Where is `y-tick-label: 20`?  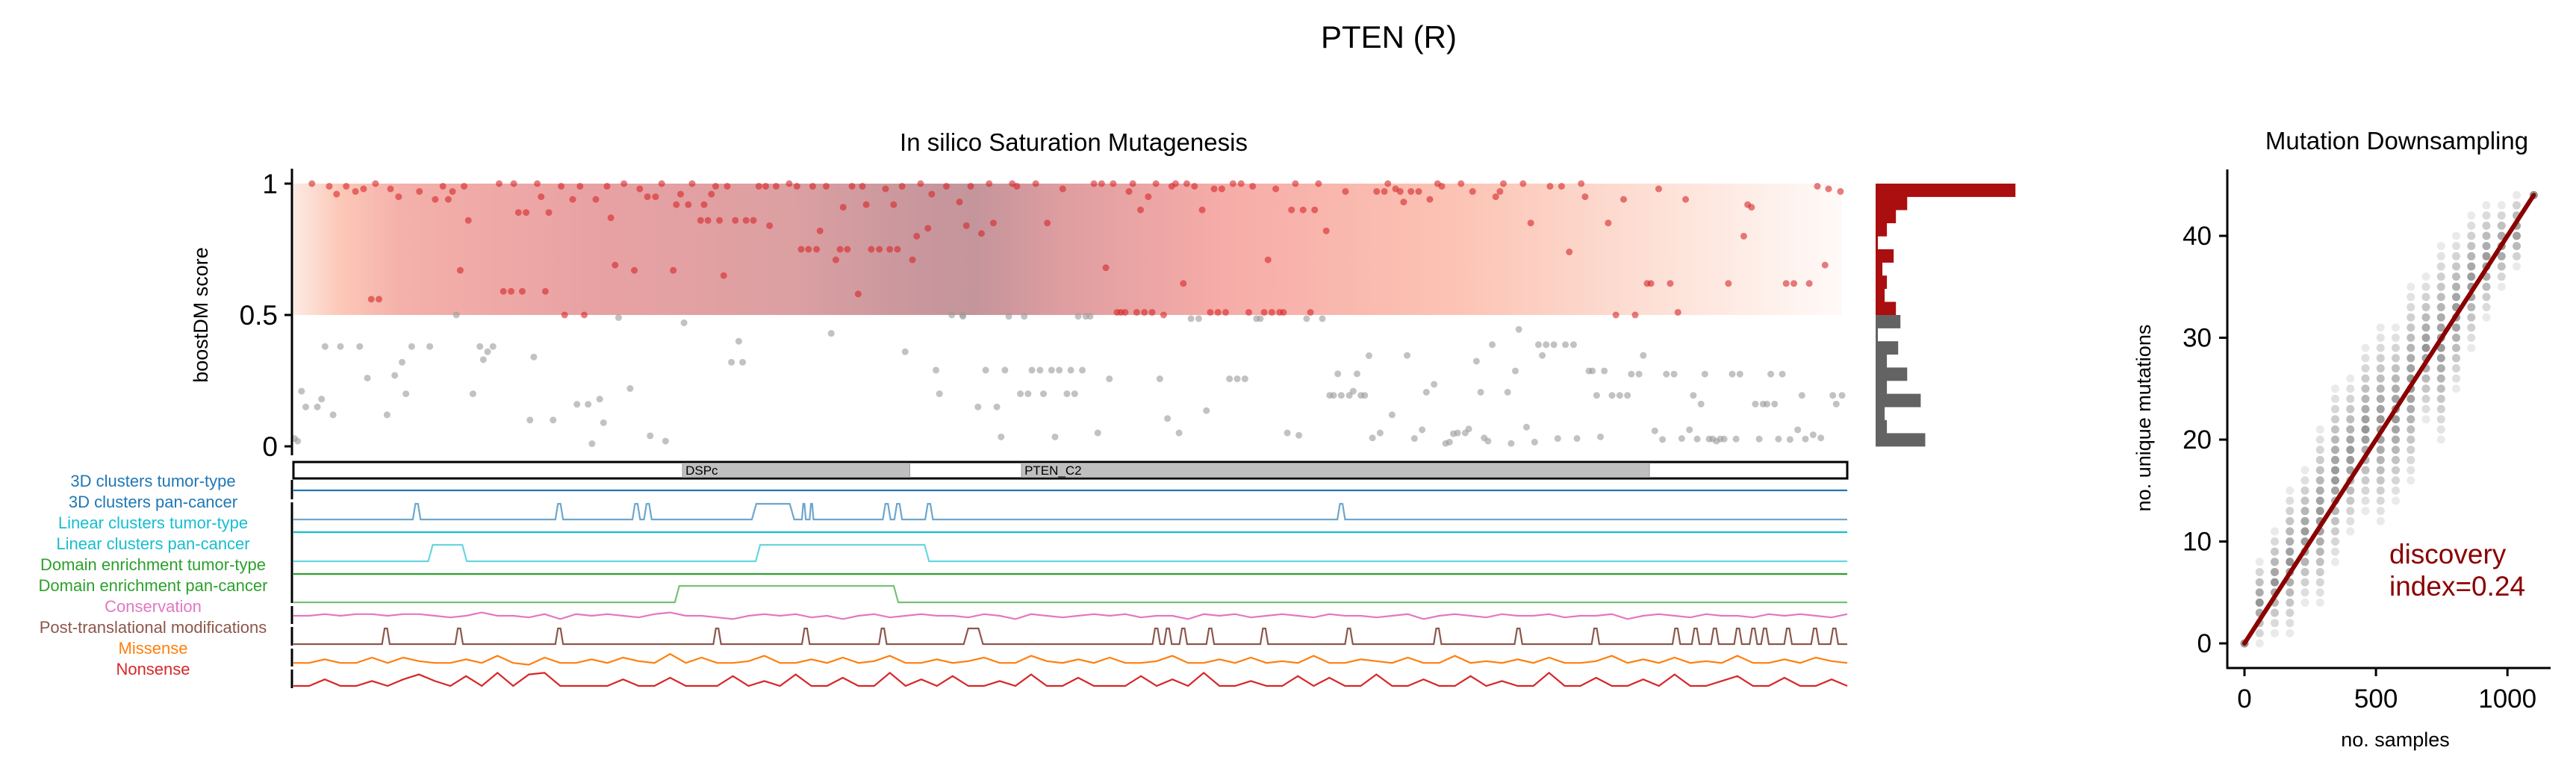
y-tick-label: 20 is located at coordinates (2197, 440).